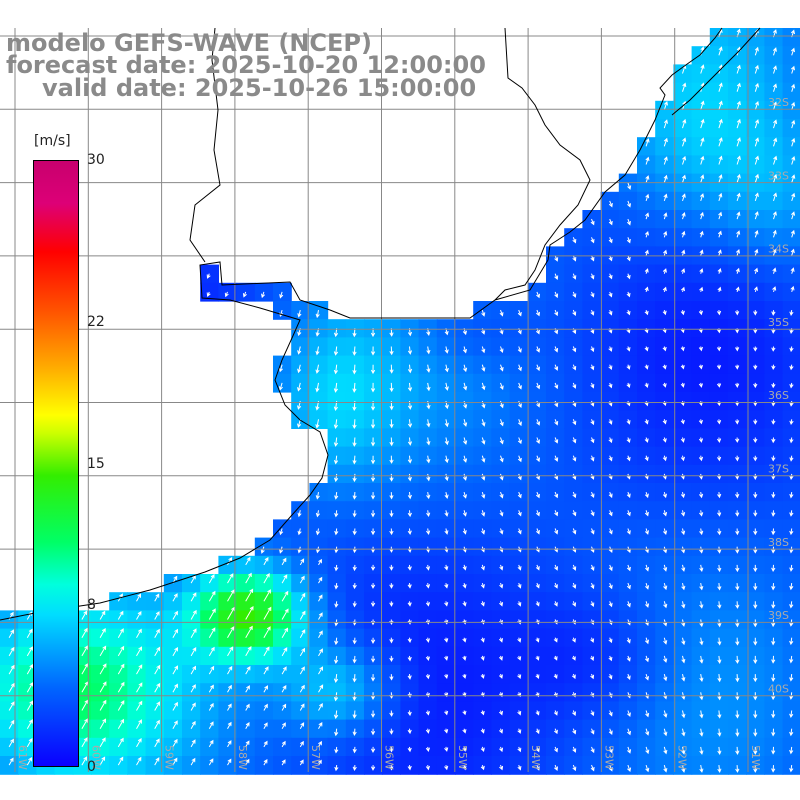 The image size is (800, 800). I want to click on coastline-segment, so click(205, 145).